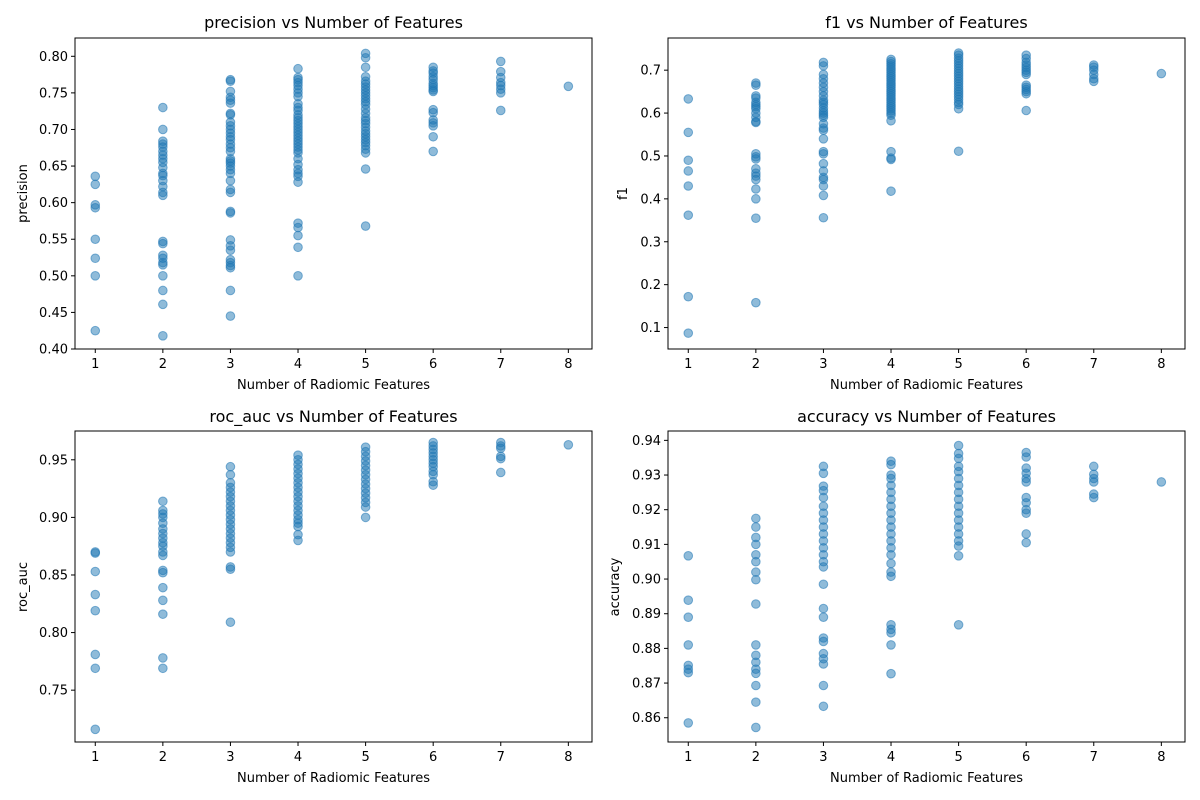 This screenshot has height=800, width=1200. What do you see at coordinates (333, 385) in the screenshot?
I see `x-axis-label: Number of Radiomic Features` at bounding box center [333, 385].